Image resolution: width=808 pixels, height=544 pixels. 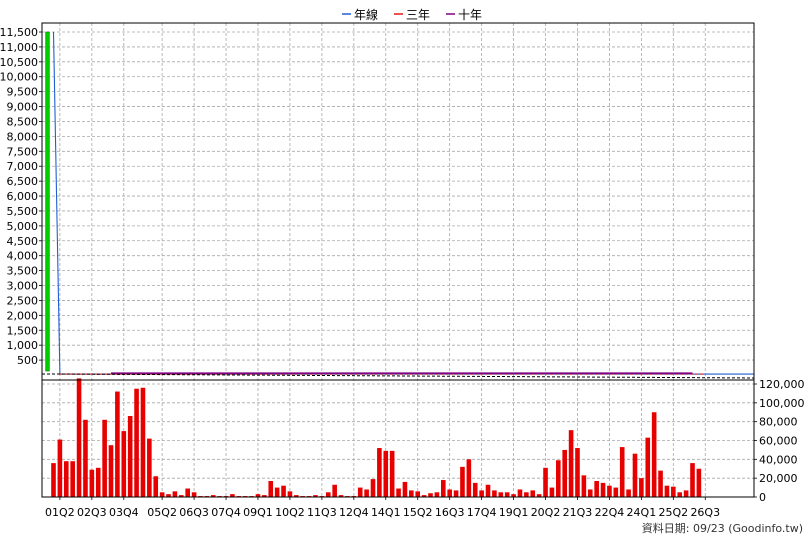 I want to click on price-tick-label: 11,500, so click(x=19, y=32).